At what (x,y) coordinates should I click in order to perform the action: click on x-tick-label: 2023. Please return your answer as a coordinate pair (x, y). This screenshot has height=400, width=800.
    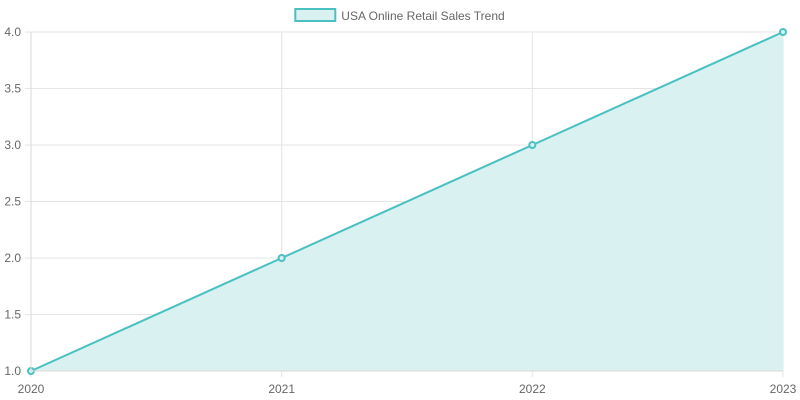
    Looking at the image, I should click on (783, 389).